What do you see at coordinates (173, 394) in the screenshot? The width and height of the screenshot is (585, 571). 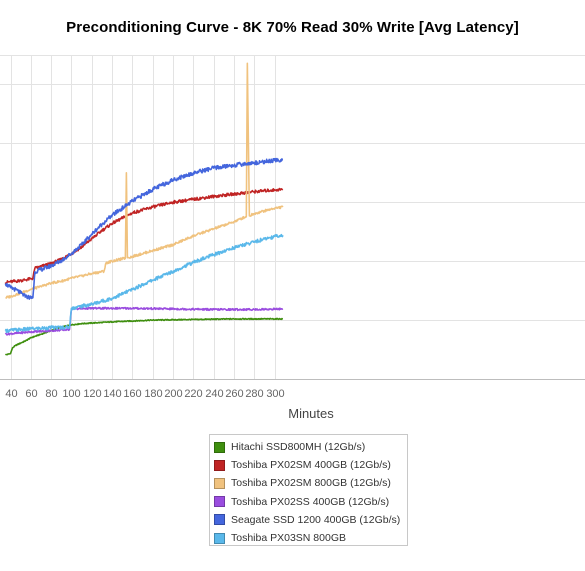 I see `x-tick-label: 200` at bounding box center [173, 394].